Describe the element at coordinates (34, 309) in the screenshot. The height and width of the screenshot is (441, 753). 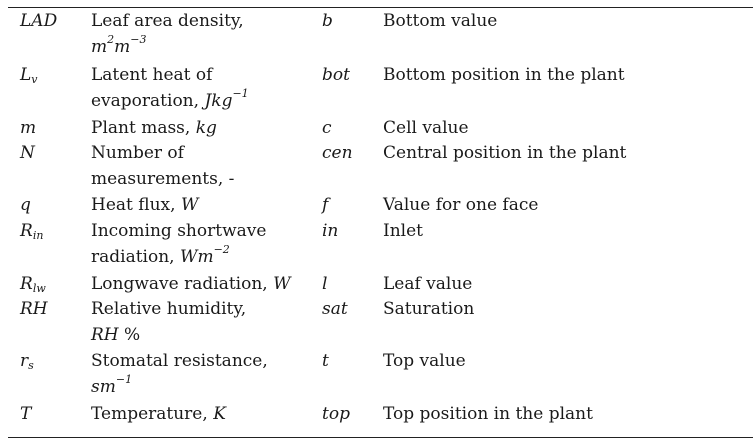
I see `symbol: RH` at that location.